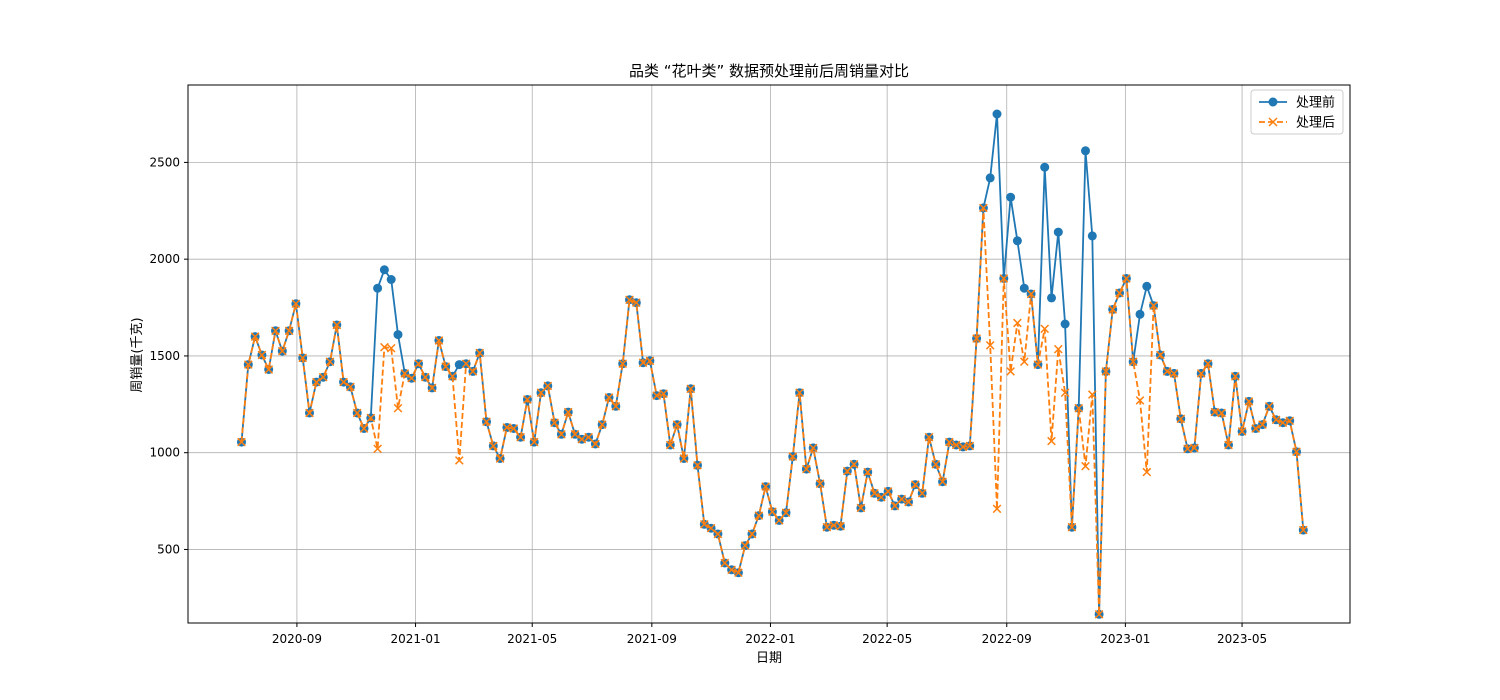  I want to click on y-axis-ticks: 500 1000 1500 2000 2500, so click(168, 355).